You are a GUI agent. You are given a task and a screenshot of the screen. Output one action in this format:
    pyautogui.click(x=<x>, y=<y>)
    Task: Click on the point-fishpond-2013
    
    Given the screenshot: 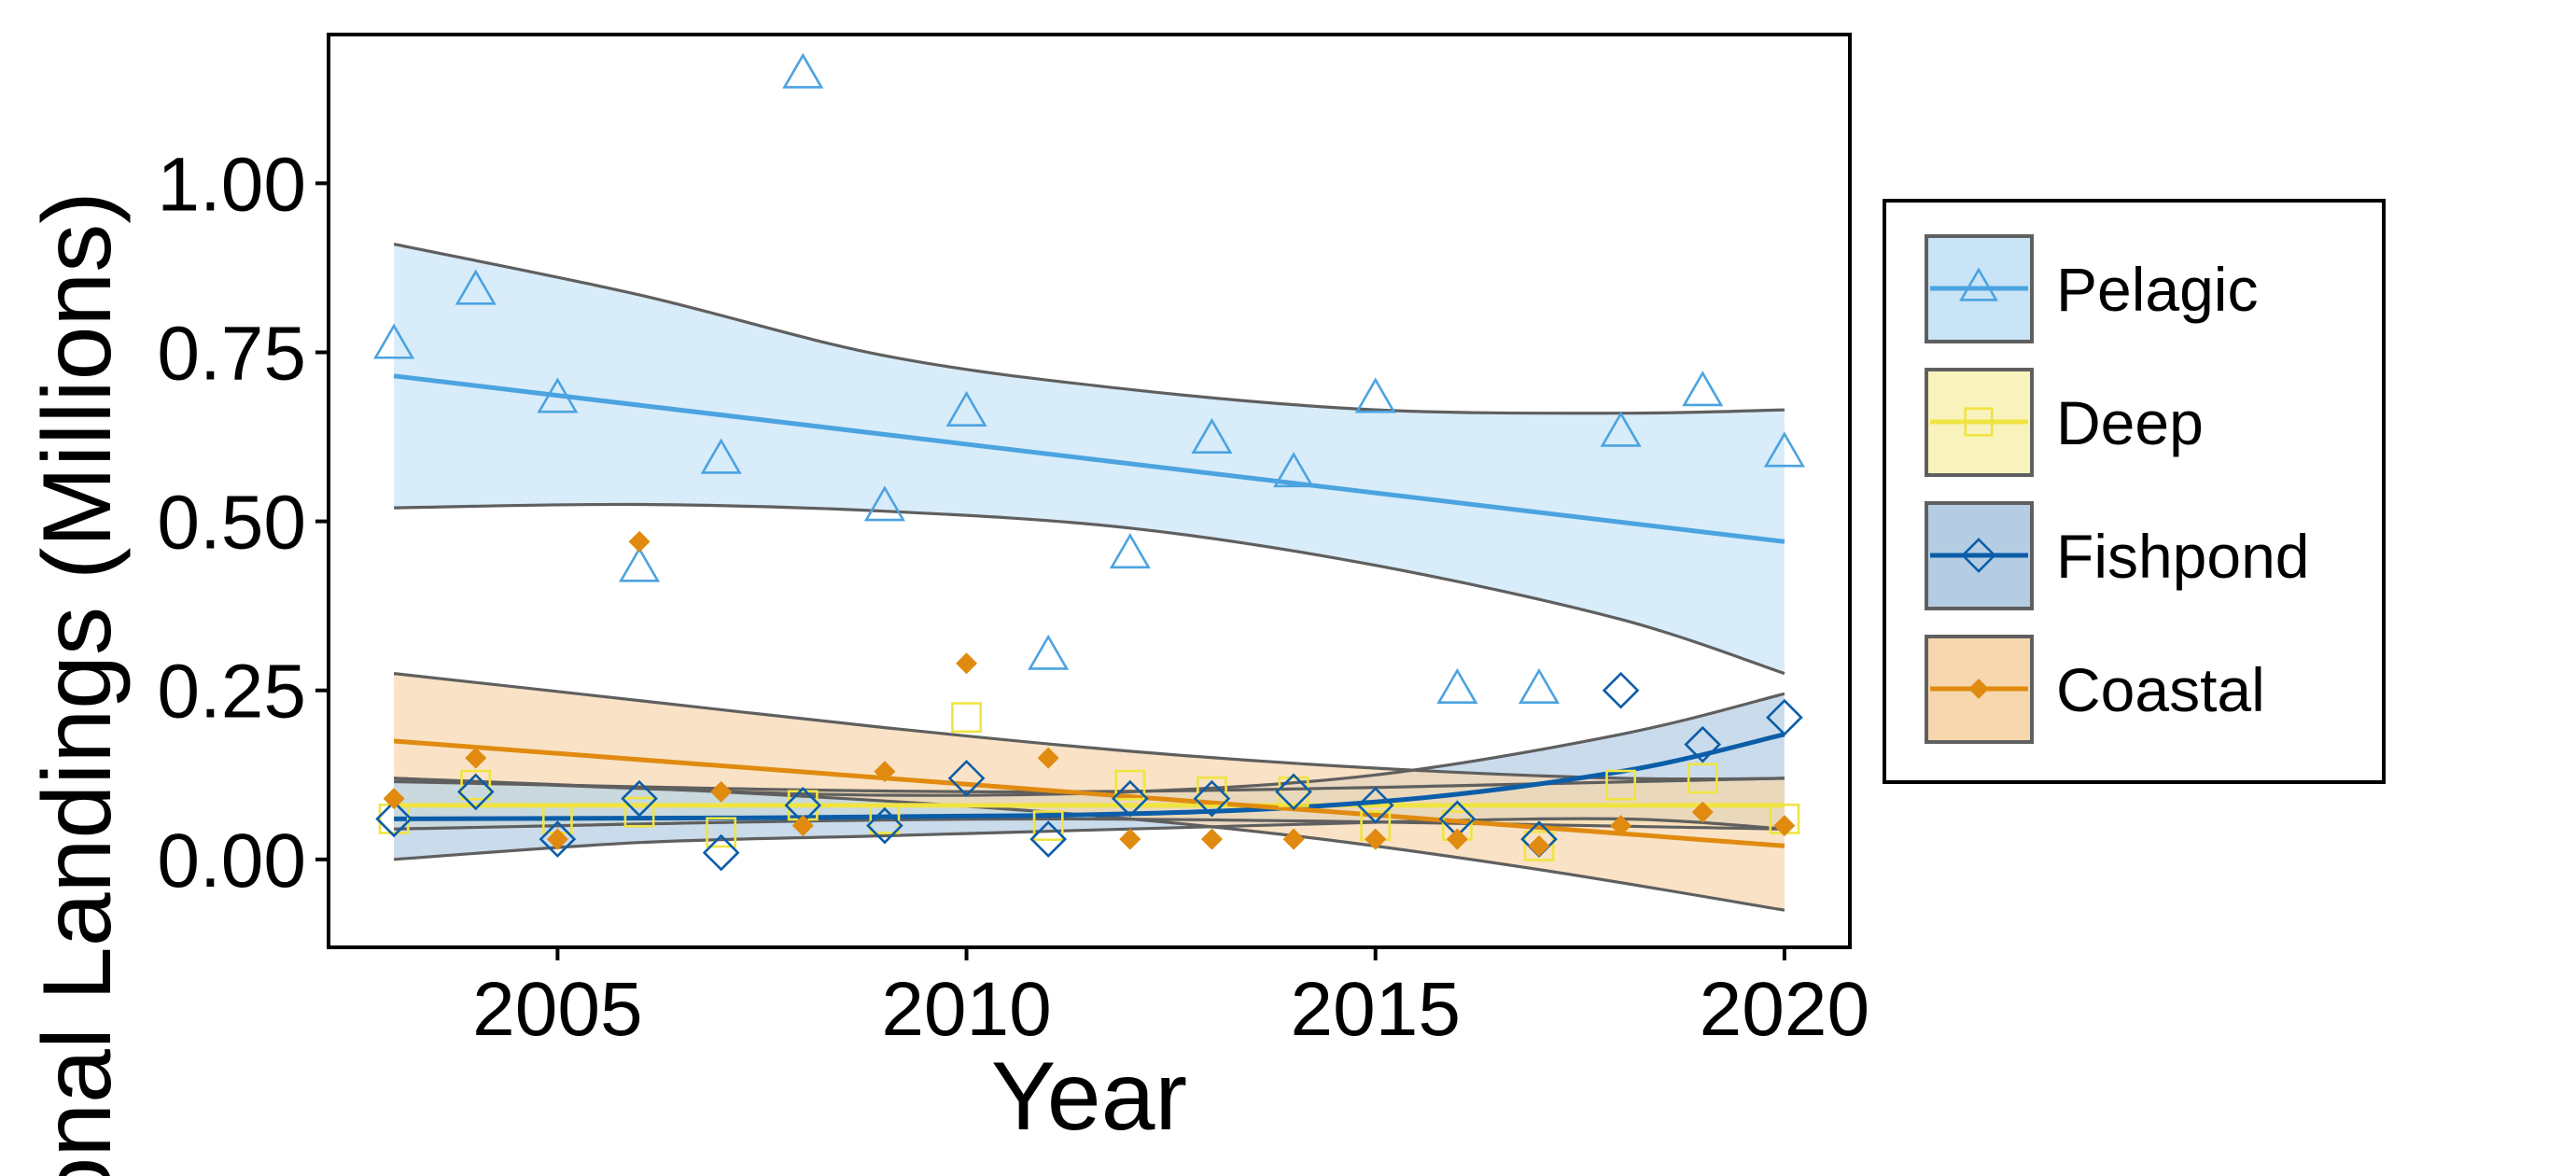 What is the action you would take?
    pyautogui.click(x=1212, y=798)
    